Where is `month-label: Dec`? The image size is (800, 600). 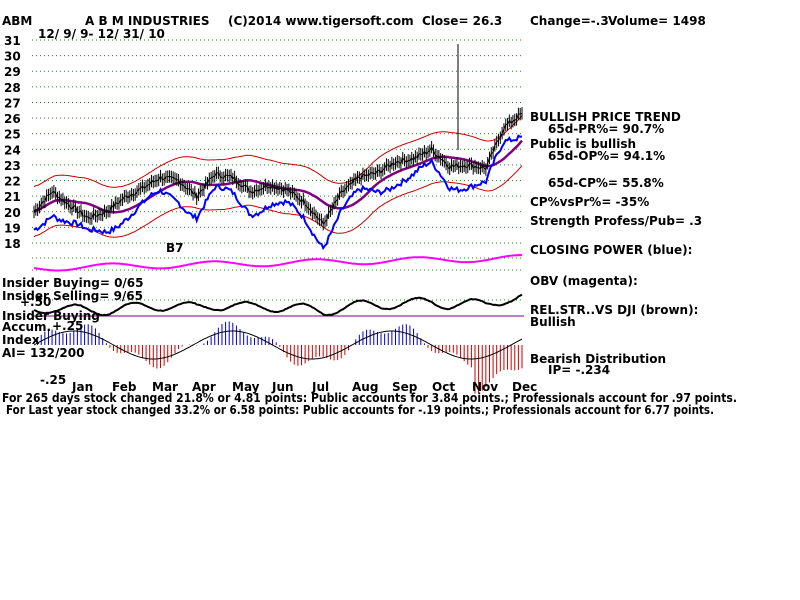 month-label: Dec is located at coordinates (524, 387).